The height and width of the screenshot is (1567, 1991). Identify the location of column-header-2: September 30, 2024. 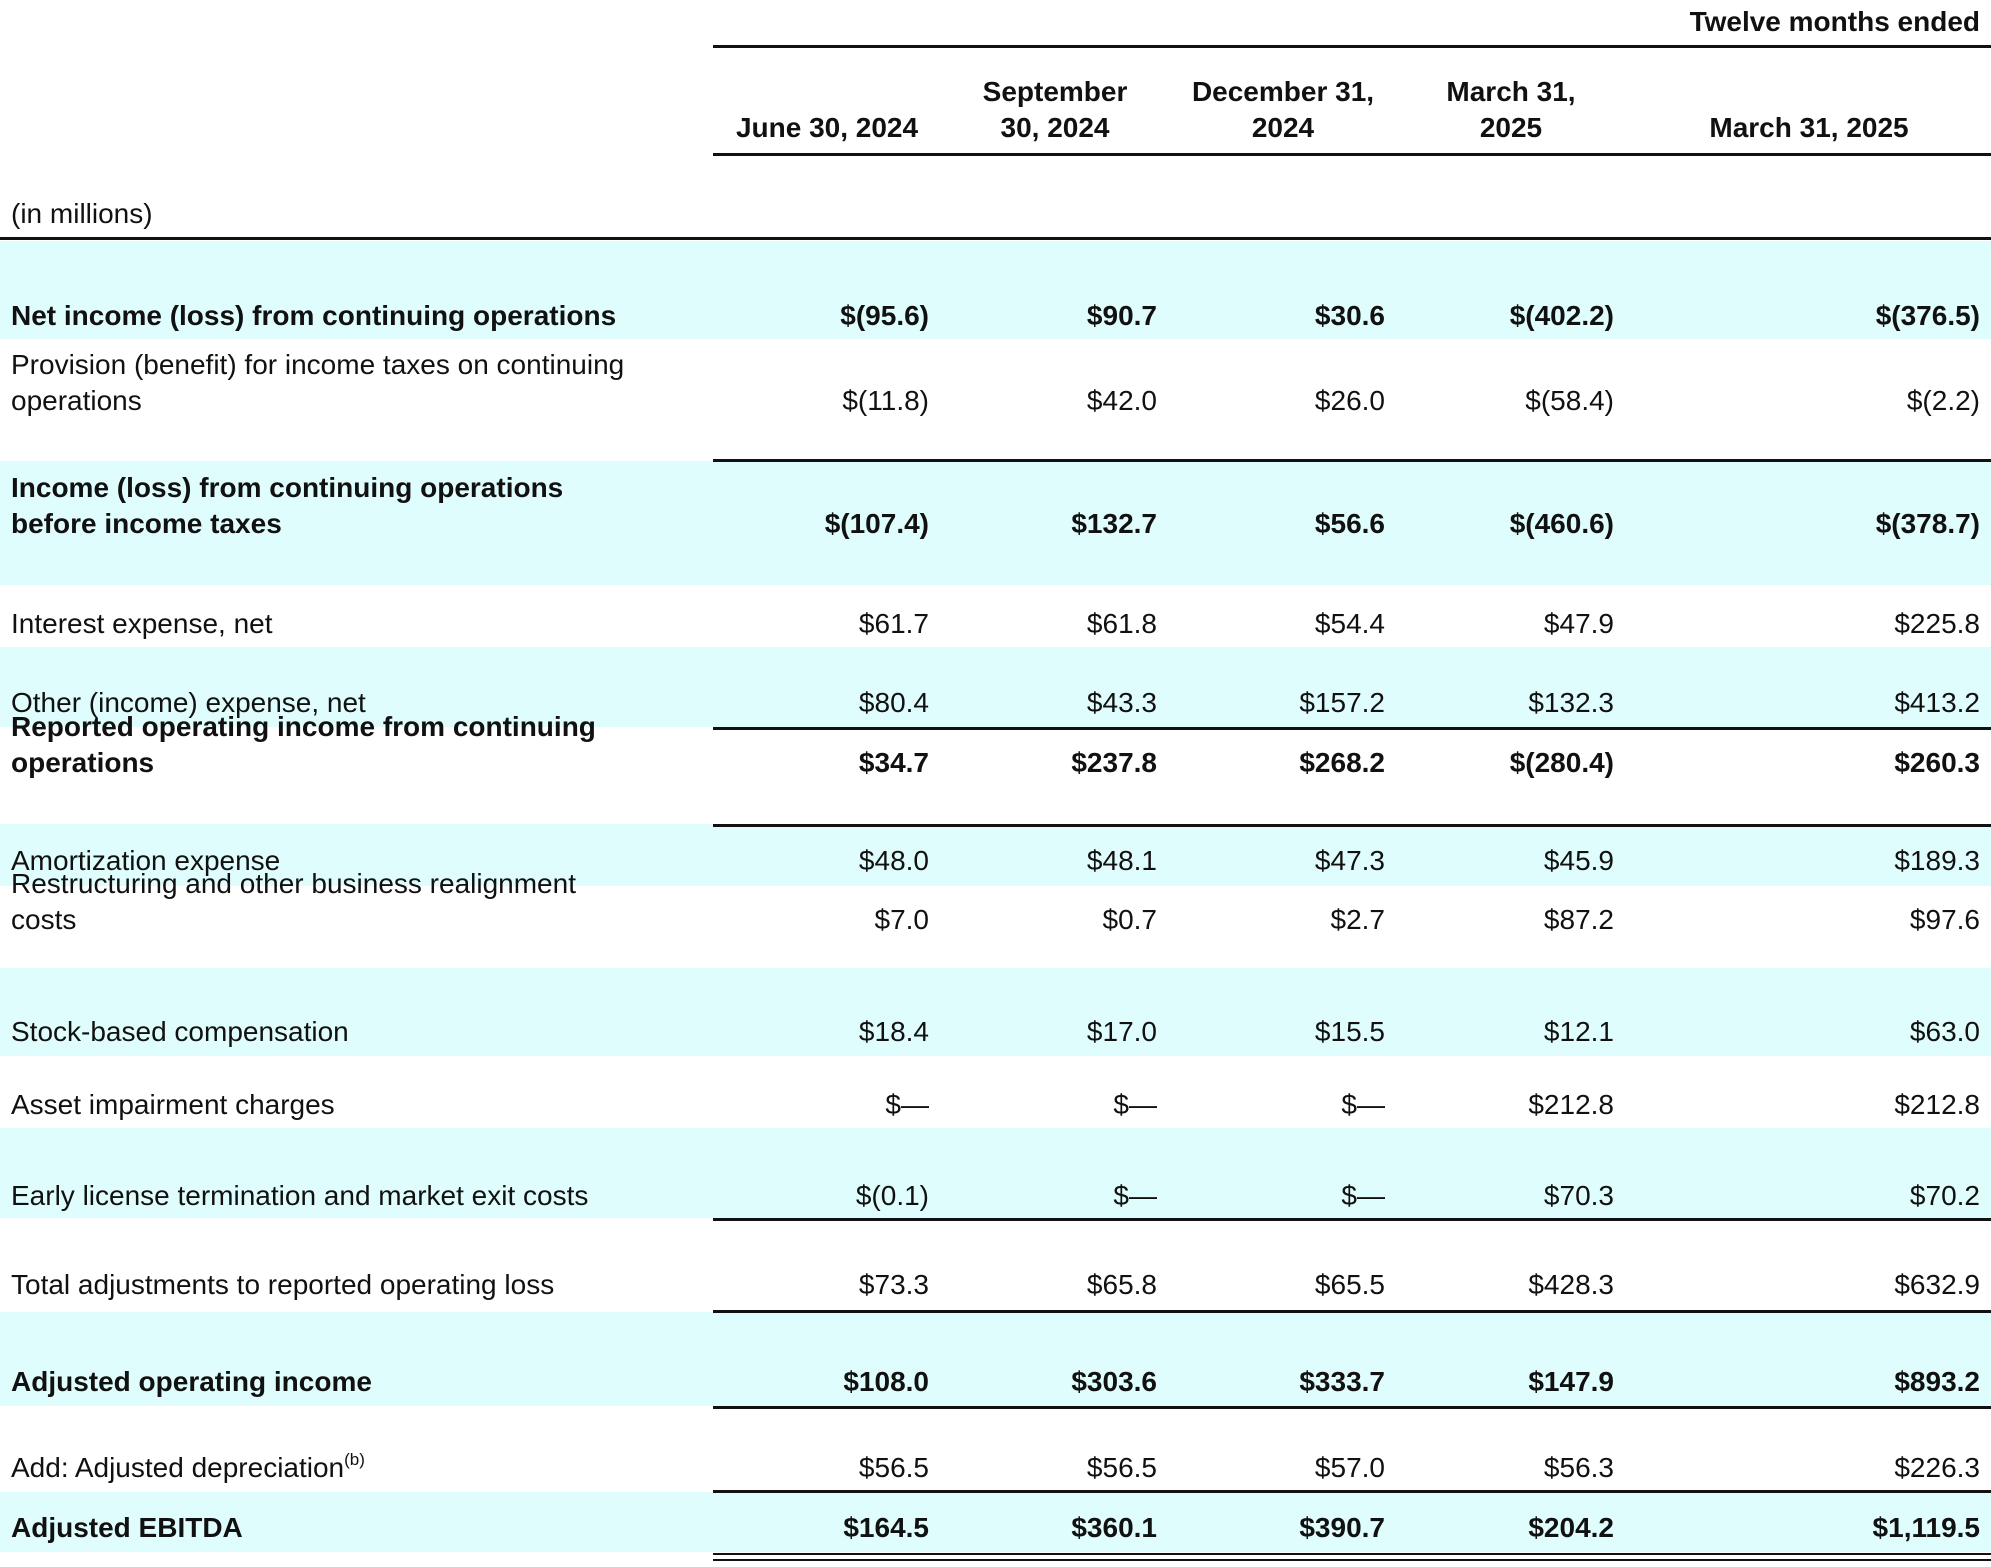
(1055, 110).